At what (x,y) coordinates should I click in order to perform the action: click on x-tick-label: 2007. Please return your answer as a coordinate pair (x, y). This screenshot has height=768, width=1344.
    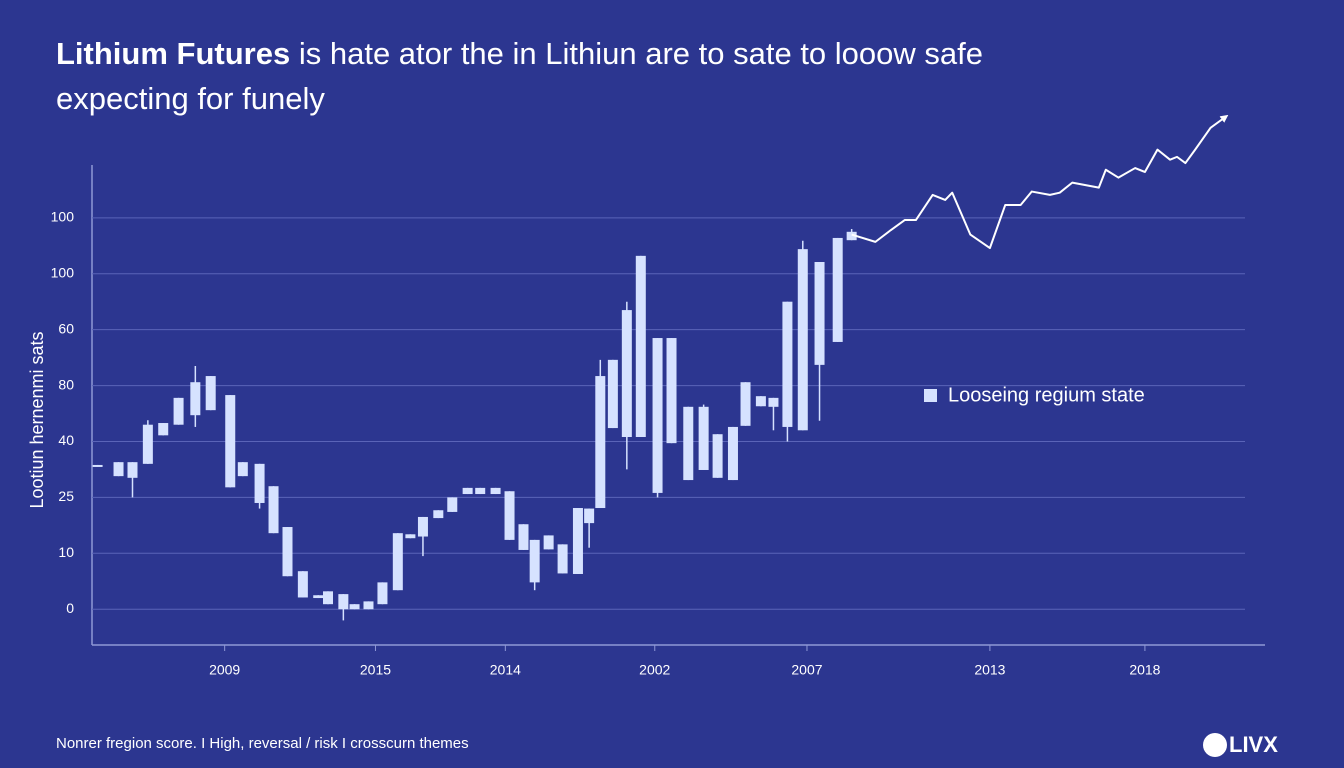
    Looking at the image, I should click on (806, 670).